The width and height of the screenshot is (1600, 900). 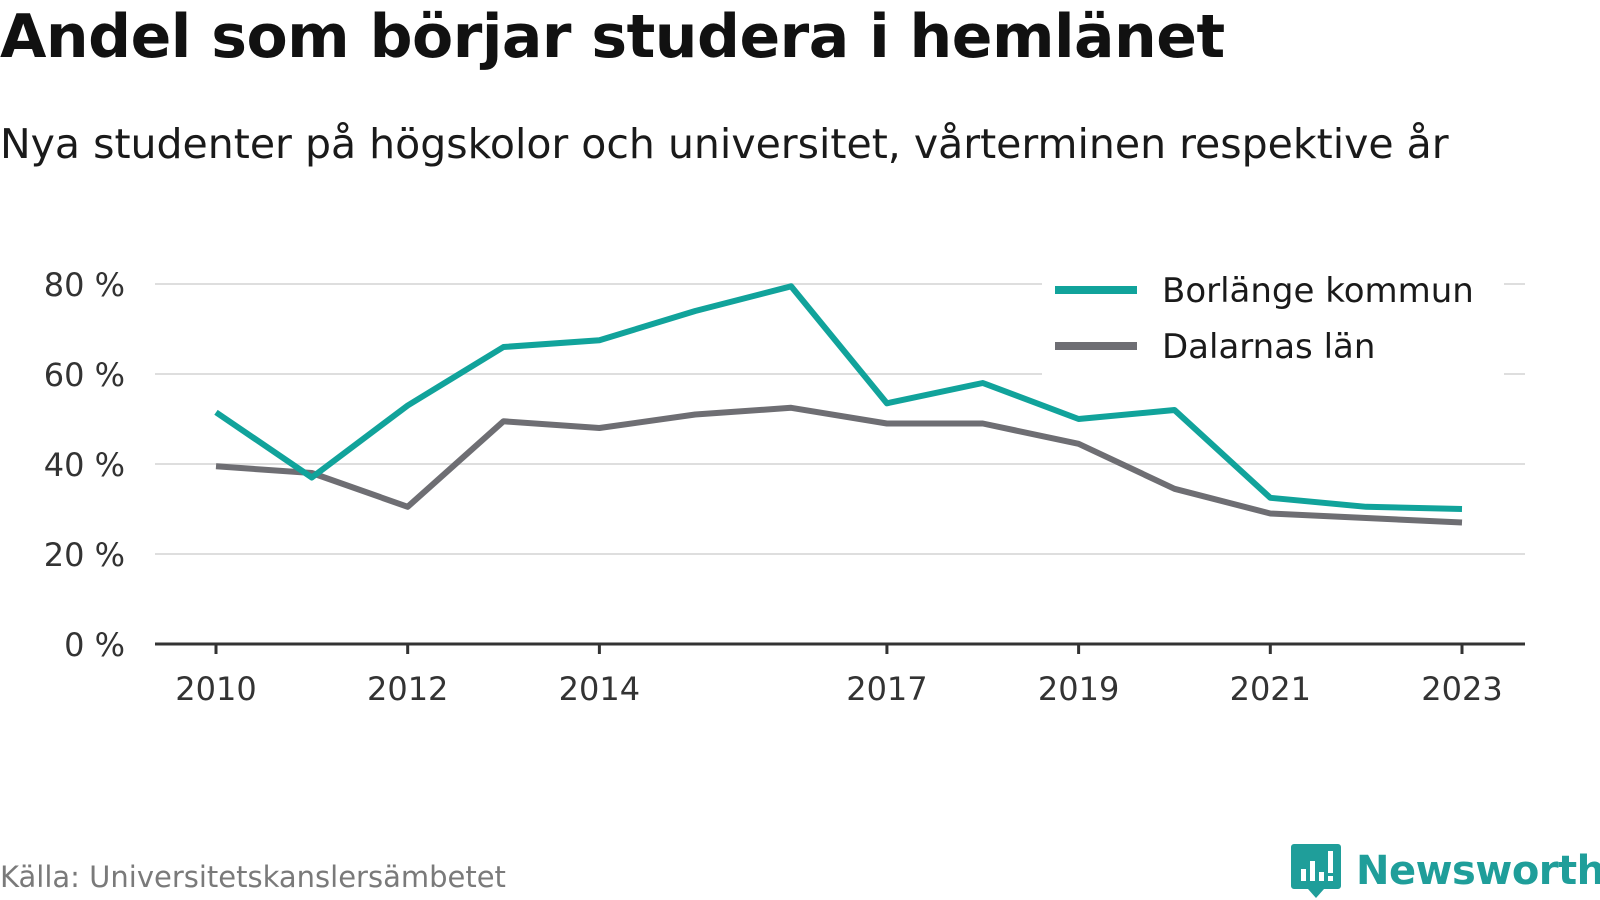 I want to click on legend-background, so click(x=1273, y=317).